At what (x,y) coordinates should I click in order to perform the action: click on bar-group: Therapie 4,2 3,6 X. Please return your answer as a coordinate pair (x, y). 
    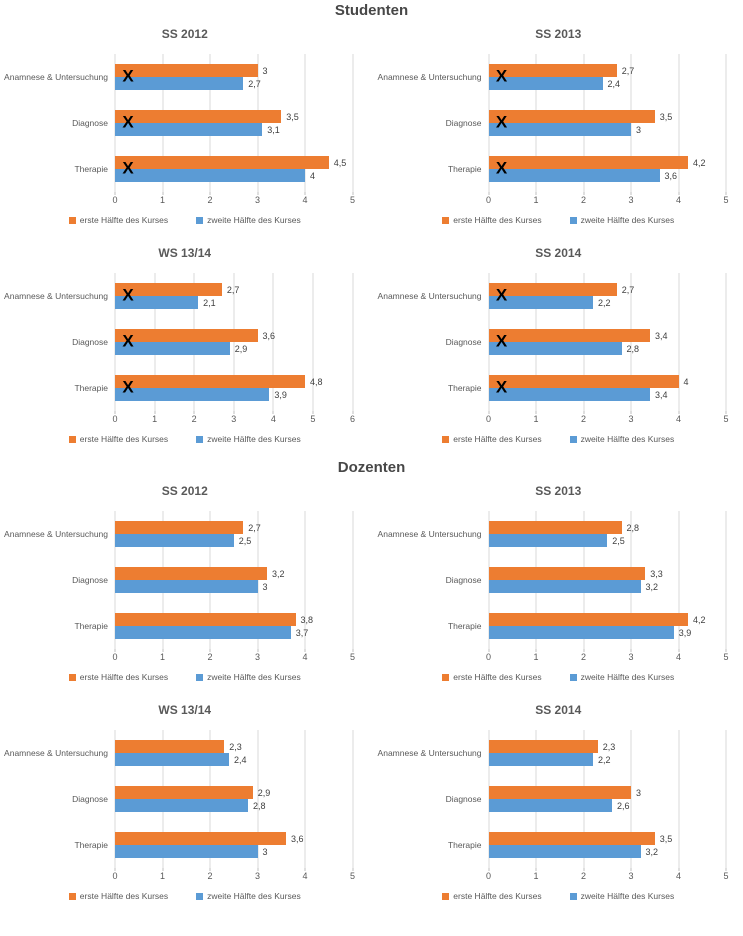
    Looking at the image, I should click on (587, 169).